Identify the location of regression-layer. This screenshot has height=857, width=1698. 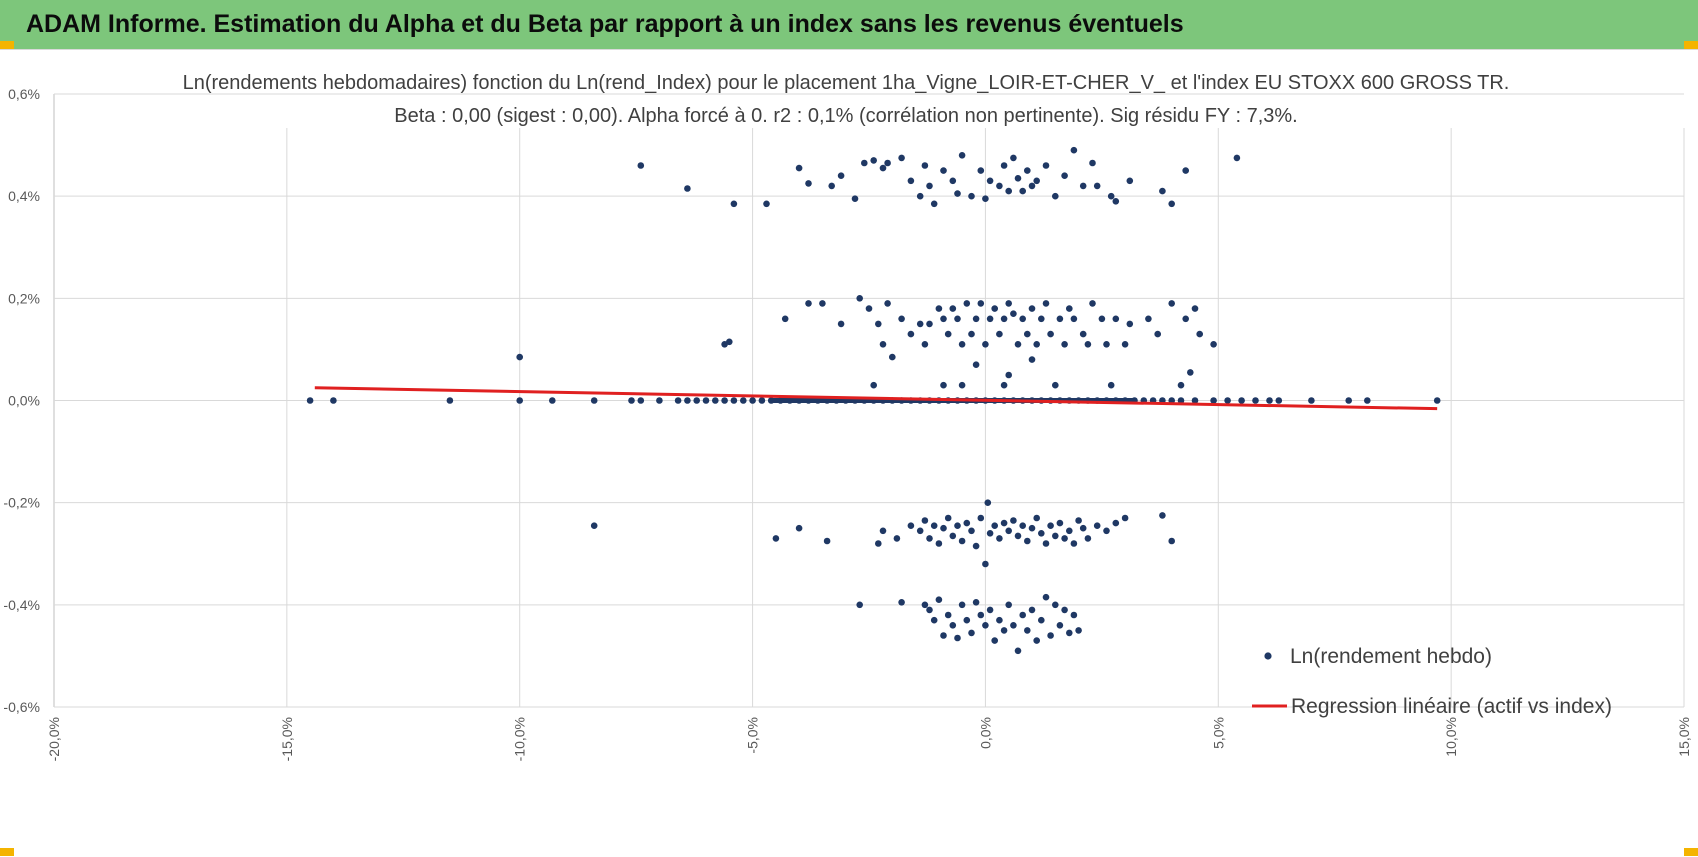
(876, 398).